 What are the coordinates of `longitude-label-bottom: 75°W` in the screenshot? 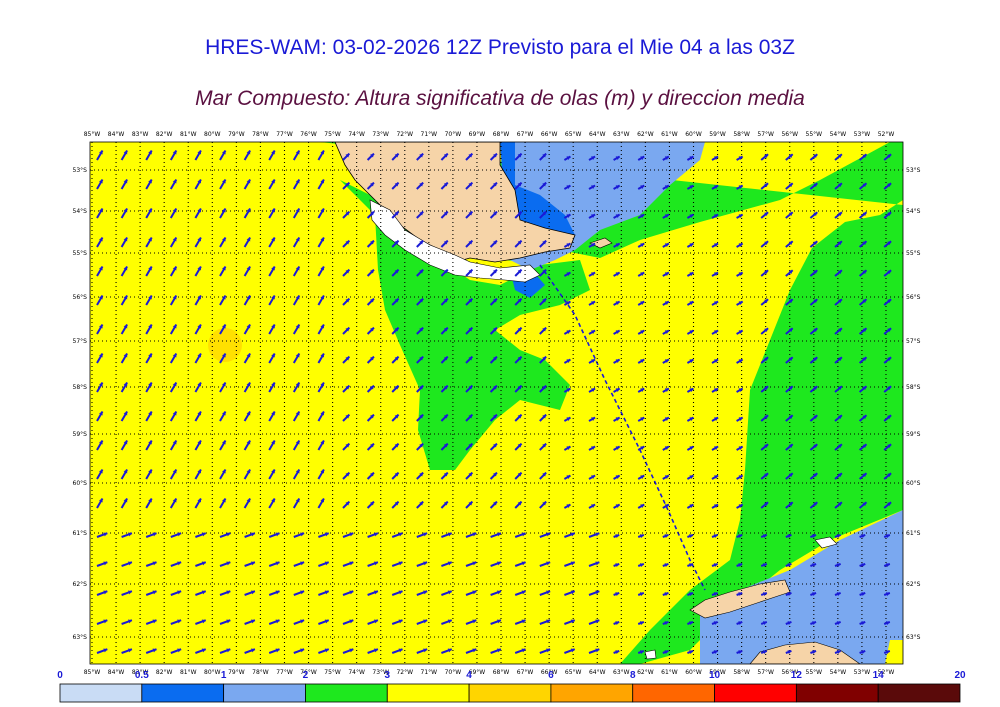 It's located at (332, 672).